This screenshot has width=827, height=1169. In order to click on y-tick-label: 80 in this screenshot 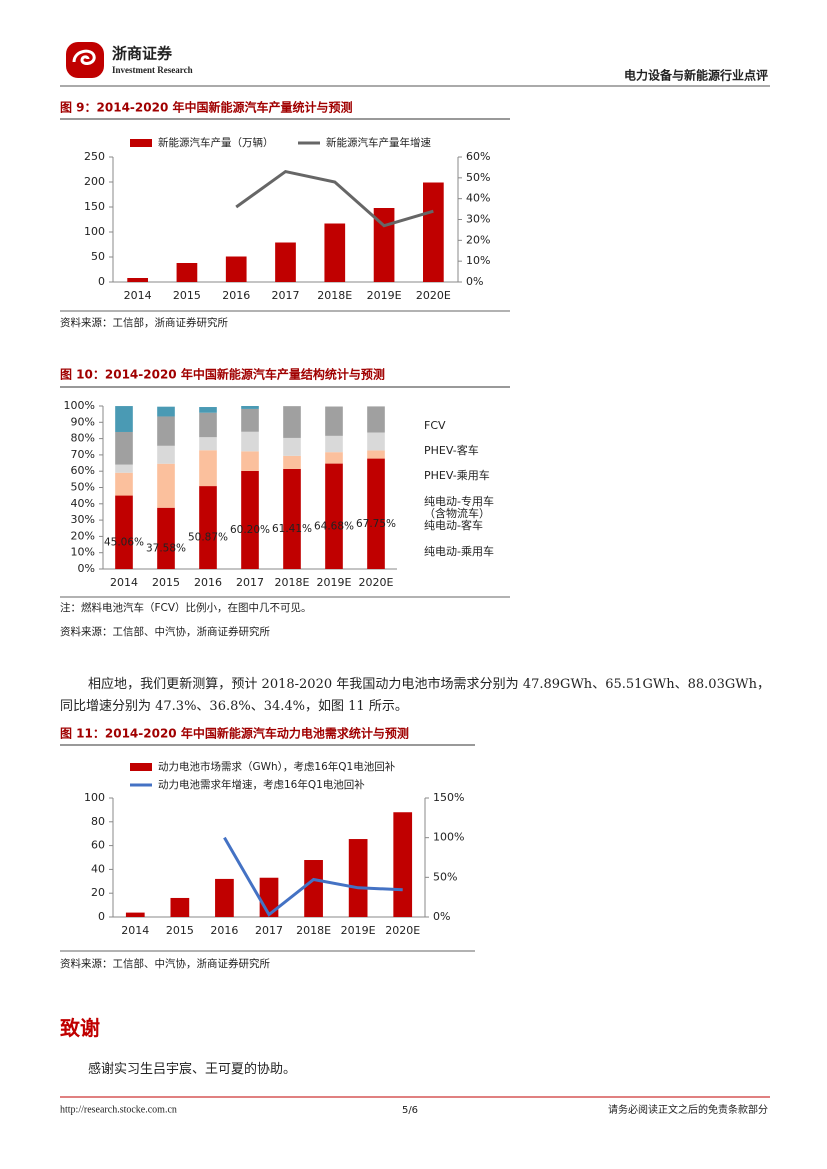, I will do `click(98, 821)`.